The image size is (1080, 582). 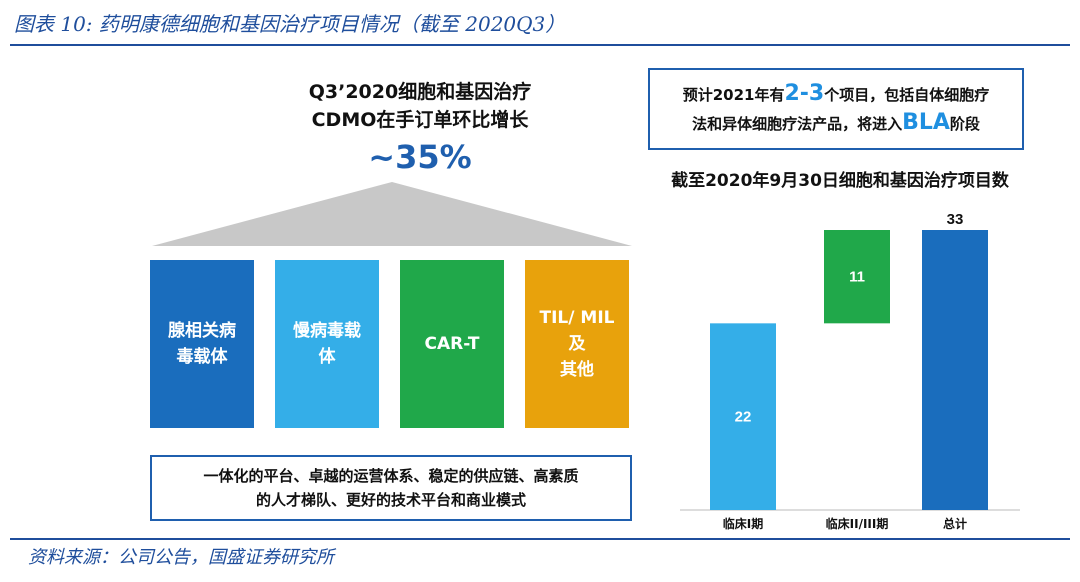 I want to click on data-label-2: 33, so click(x=955, y=219).